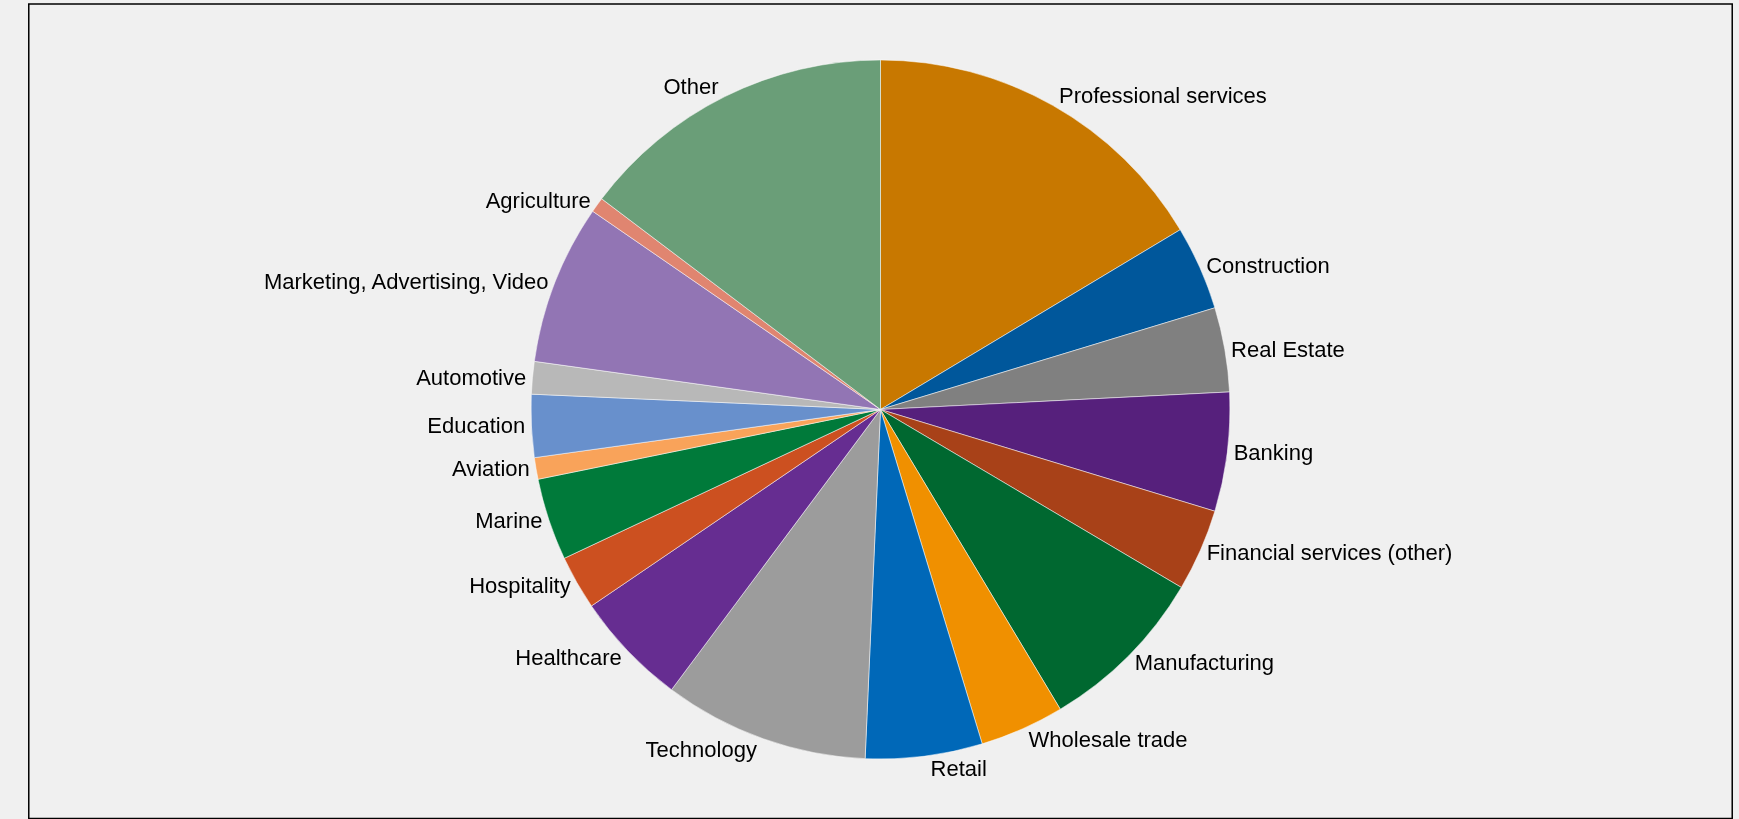  Describe the element at coordinates (471, 378) in the screenshot. I see `slice-label: Automotive` at that location.